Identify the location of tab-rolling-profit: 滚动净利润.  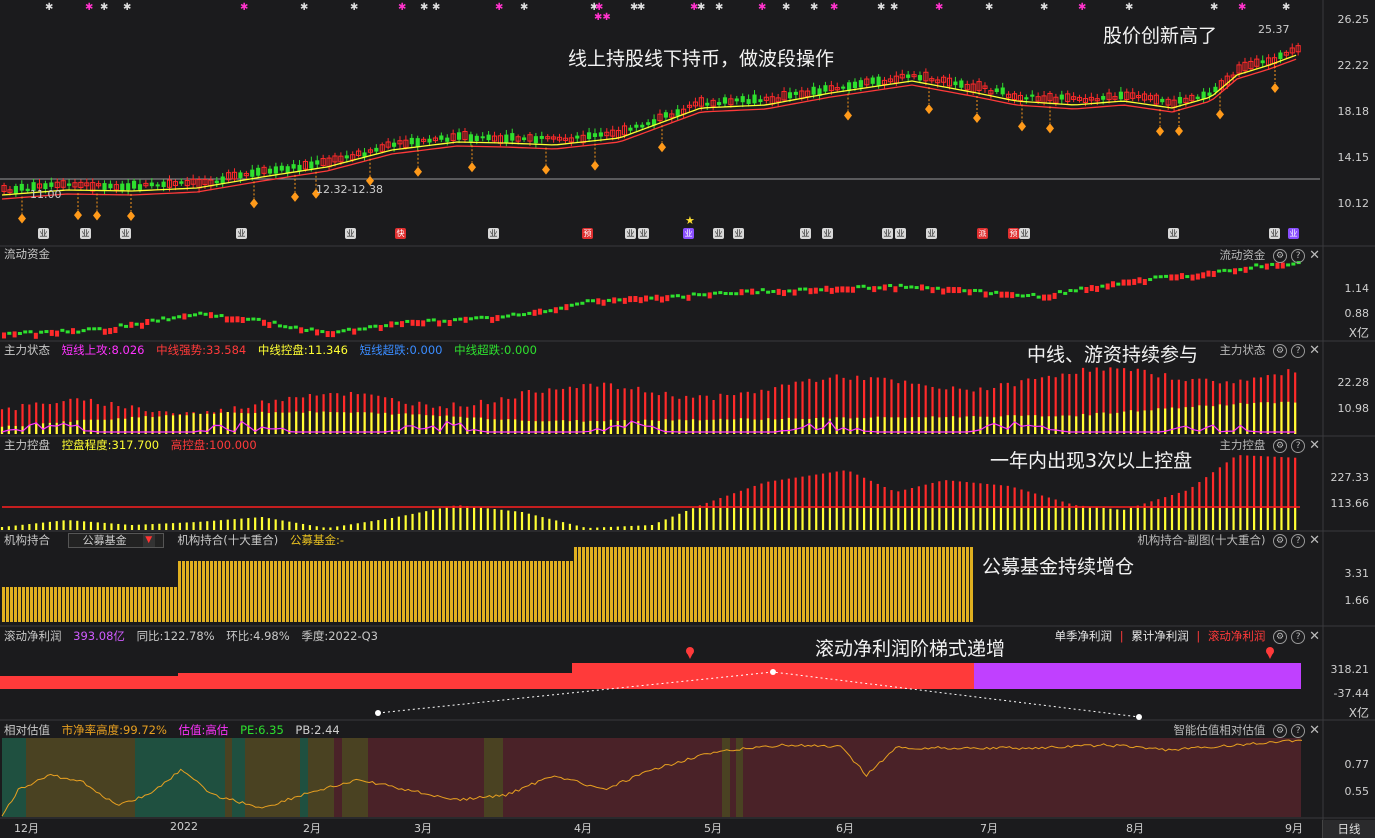
(1236, 636).